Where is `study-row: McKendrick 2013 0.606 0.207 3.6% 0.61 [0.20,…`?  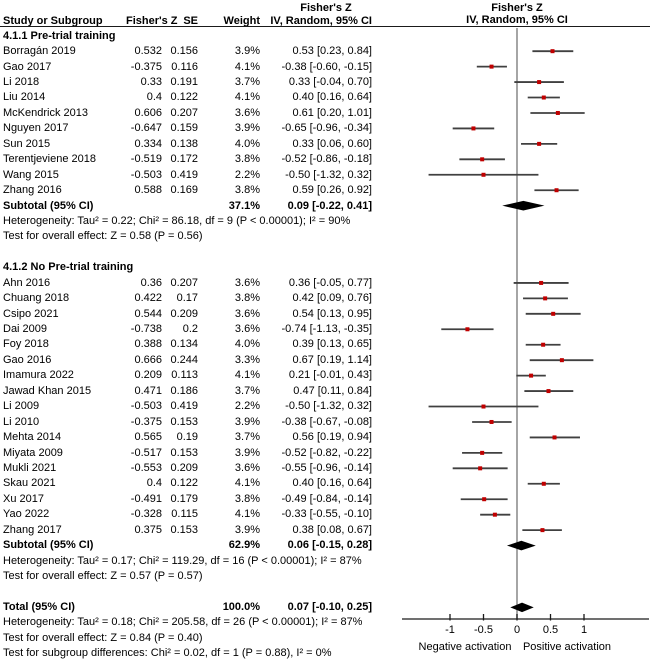
study-row: McKendrick 2013 0.606 0.207 3.6% 0.61 [0.20,… is located at coordinates (325, 112).